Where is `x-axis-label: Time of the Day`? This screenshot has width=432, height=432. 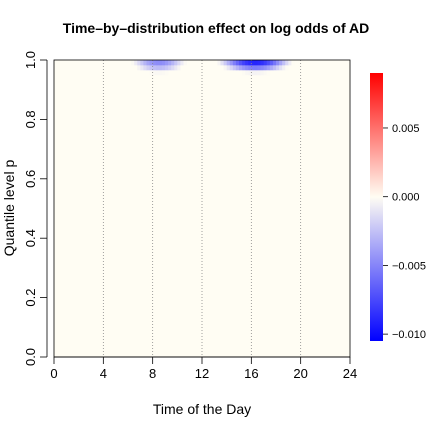
x-axis-label: Time of the Day is located at coordinates (202, 409).